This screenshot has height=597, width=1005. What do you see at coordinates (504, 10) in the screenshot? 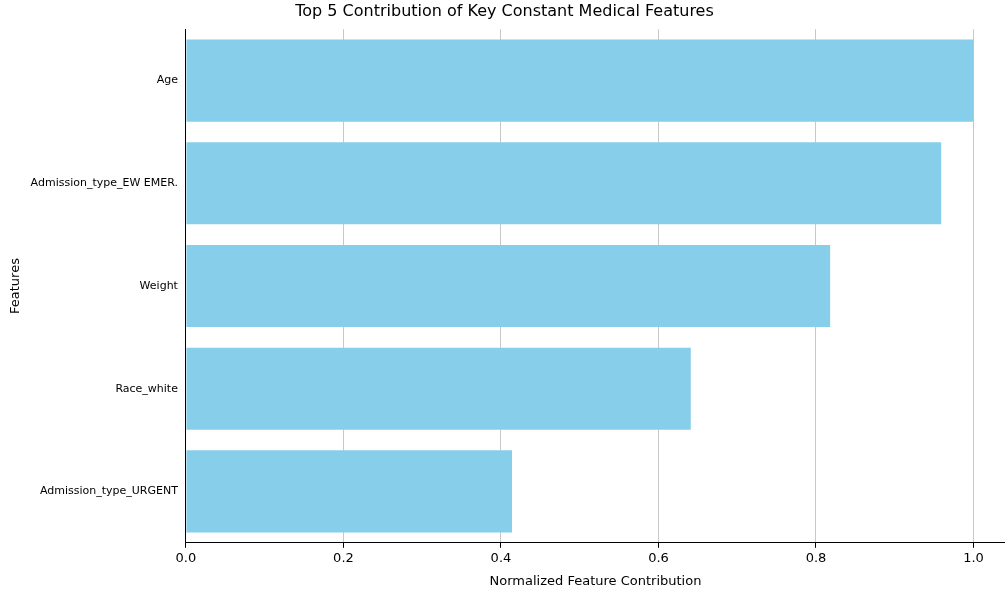
I see `chart-title: Top 5 Contribution of Key Constant Medical Features` at bounding box center [504, 10].